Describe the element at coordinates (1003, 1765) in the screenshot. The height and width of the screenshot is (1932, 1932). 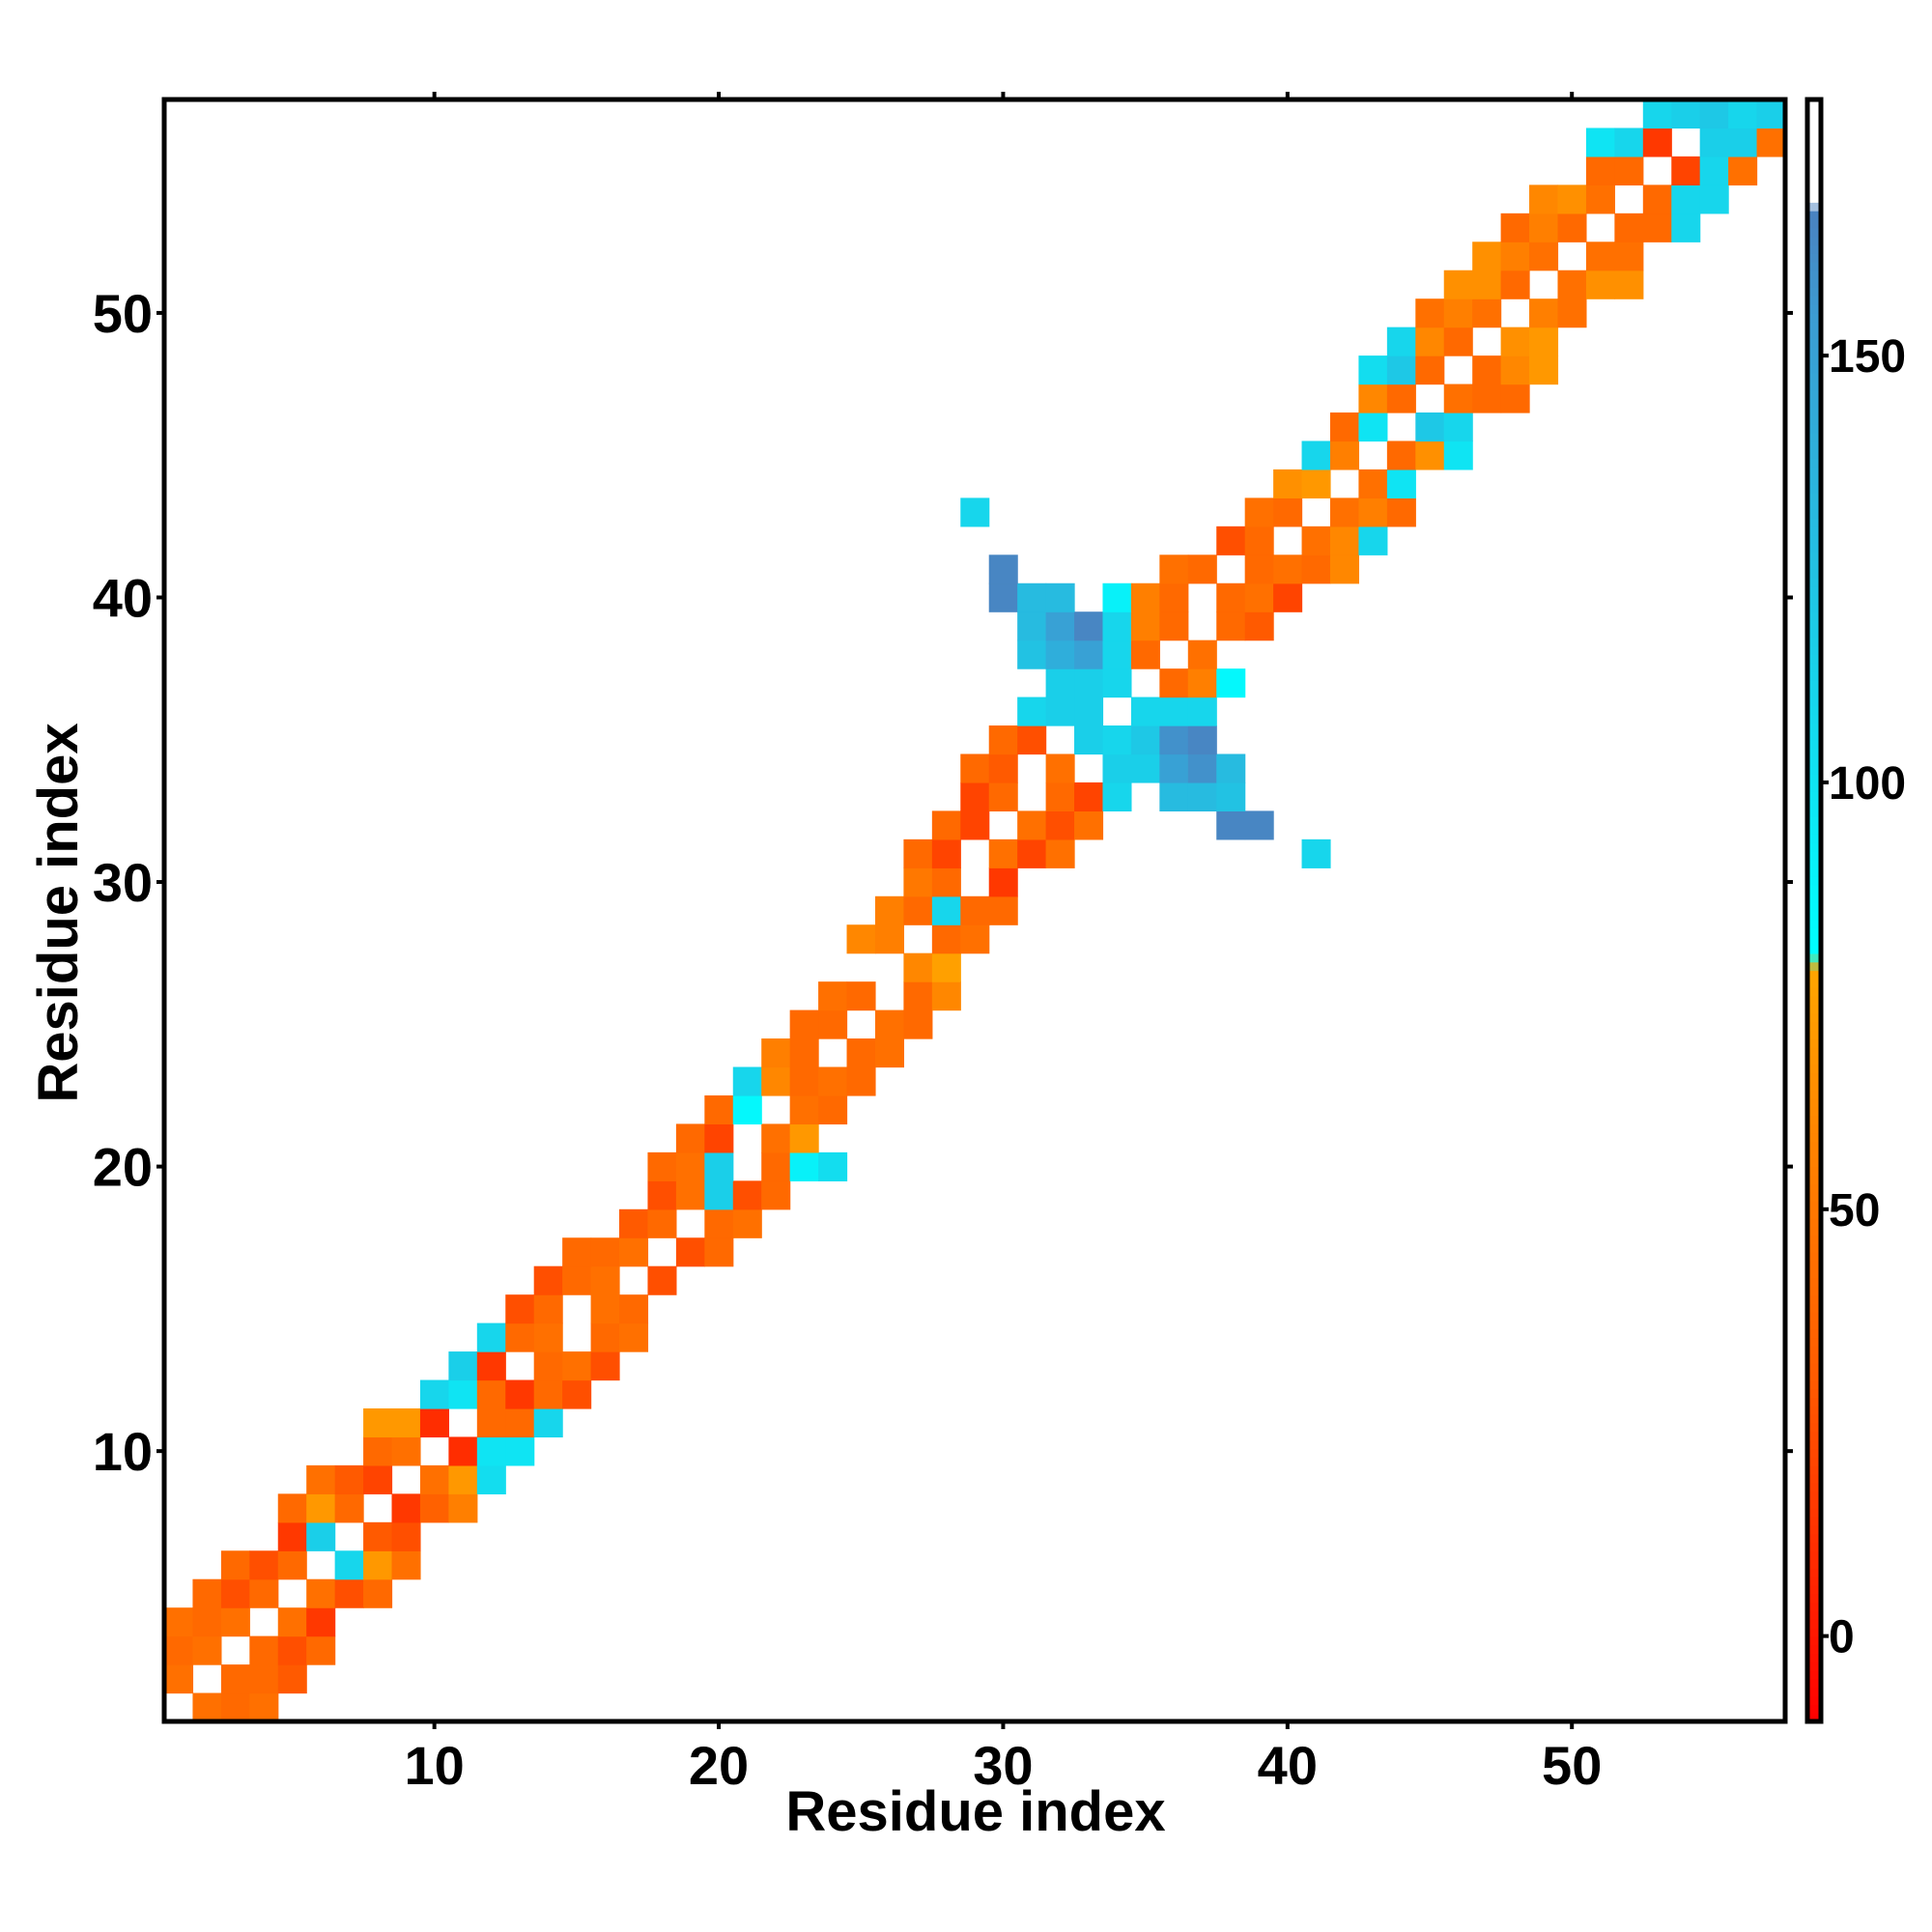
I see `x-tick-label: 30` at that location.